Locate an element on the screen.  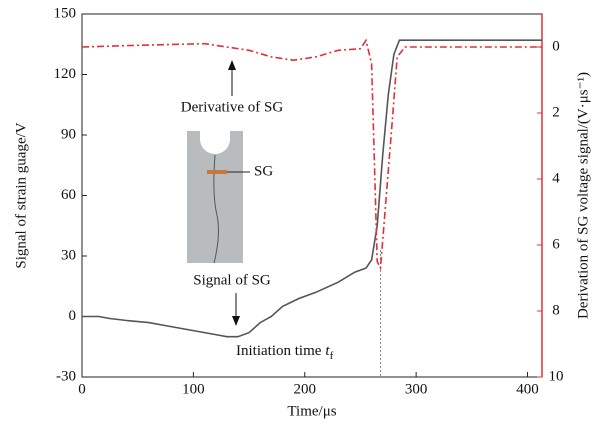
y-axis-label: Signal of strain guage/V is located at coordinates (21, 195).